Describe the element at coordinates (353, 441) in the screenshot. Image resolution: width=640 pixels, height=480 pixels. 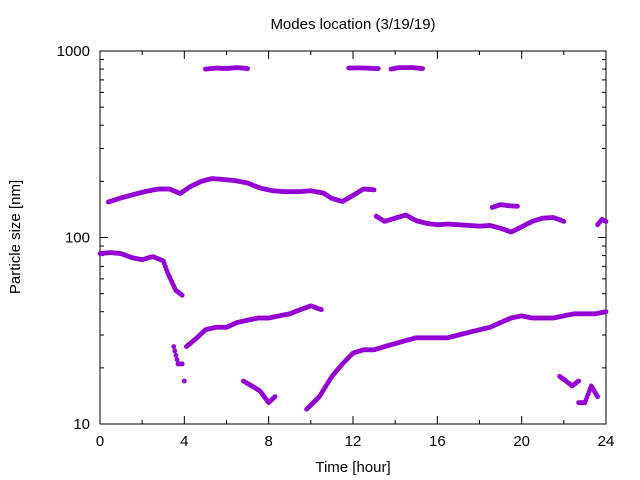
I see `x-tick-label: 12` at that location.